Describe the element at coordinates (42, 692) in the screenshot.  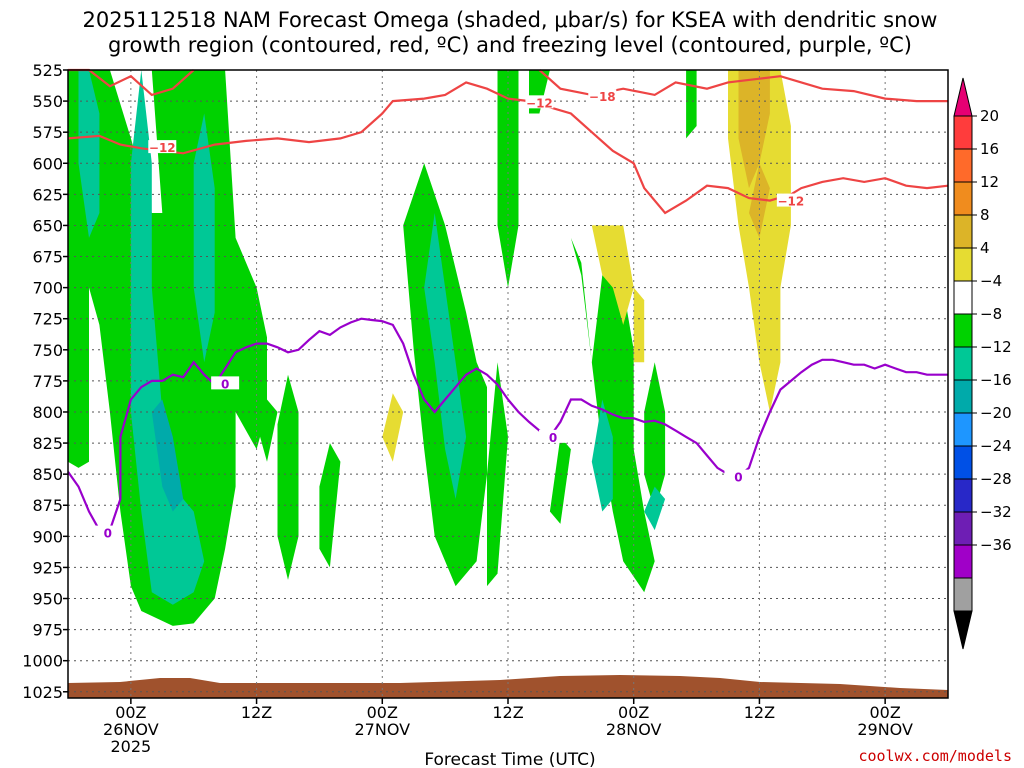
I see `y-tick-label: 1025` at that location.